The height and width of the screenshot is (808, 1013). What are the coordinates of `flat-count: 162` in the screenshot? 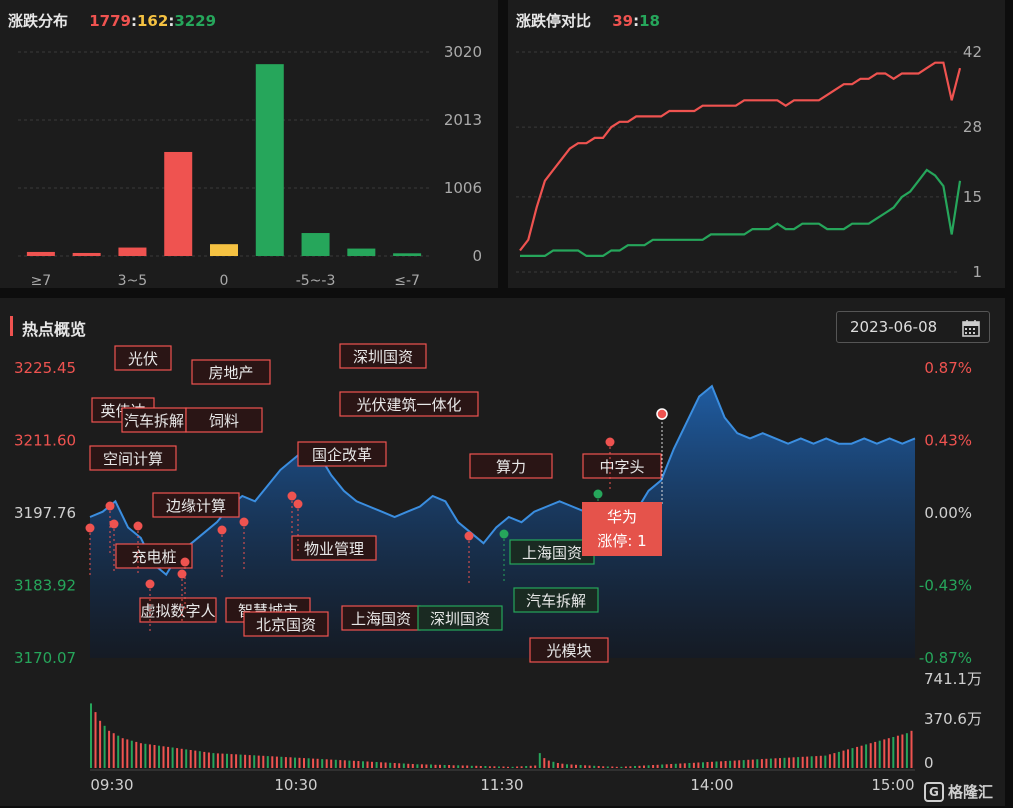 It's located at (153, 21).